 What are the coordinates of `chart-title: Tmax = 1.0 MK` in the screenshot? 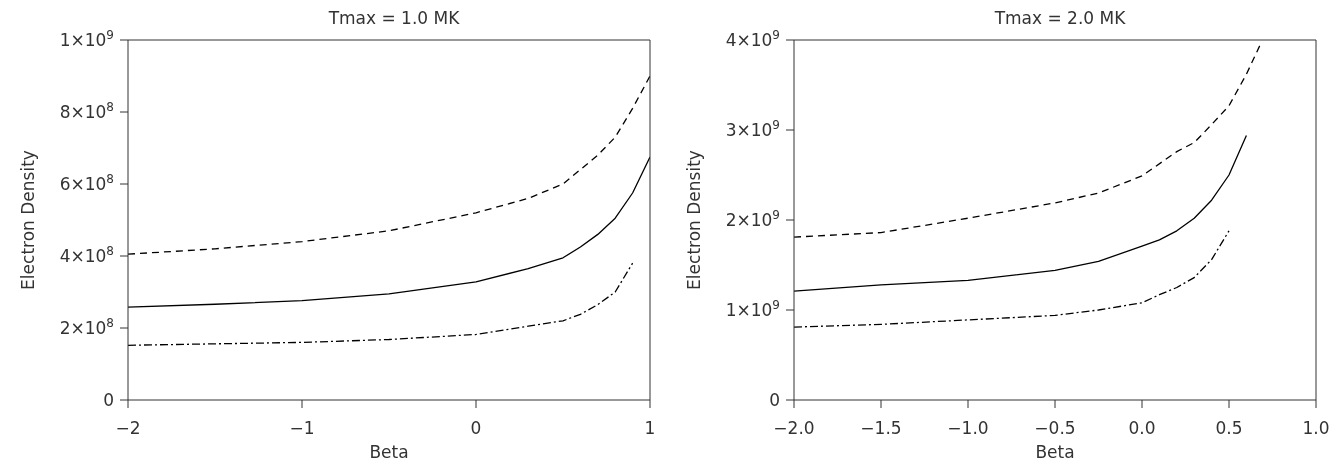 It's located at (394, 19).